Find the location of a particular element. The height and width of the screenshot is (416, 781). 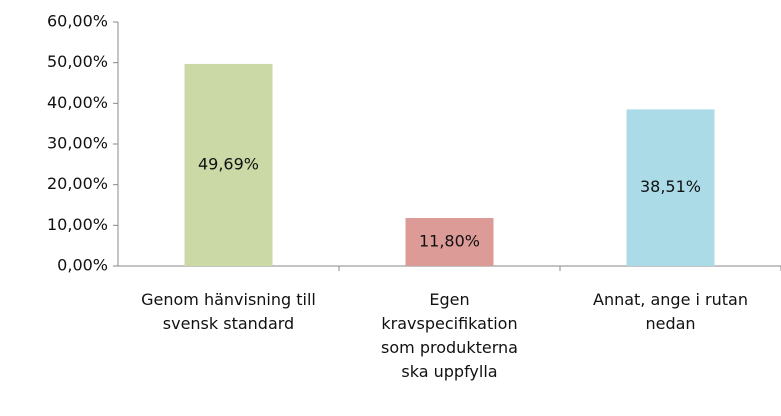

x-tick-label: Annat, ange i rutan nedan is located at coordinates (670, 311).